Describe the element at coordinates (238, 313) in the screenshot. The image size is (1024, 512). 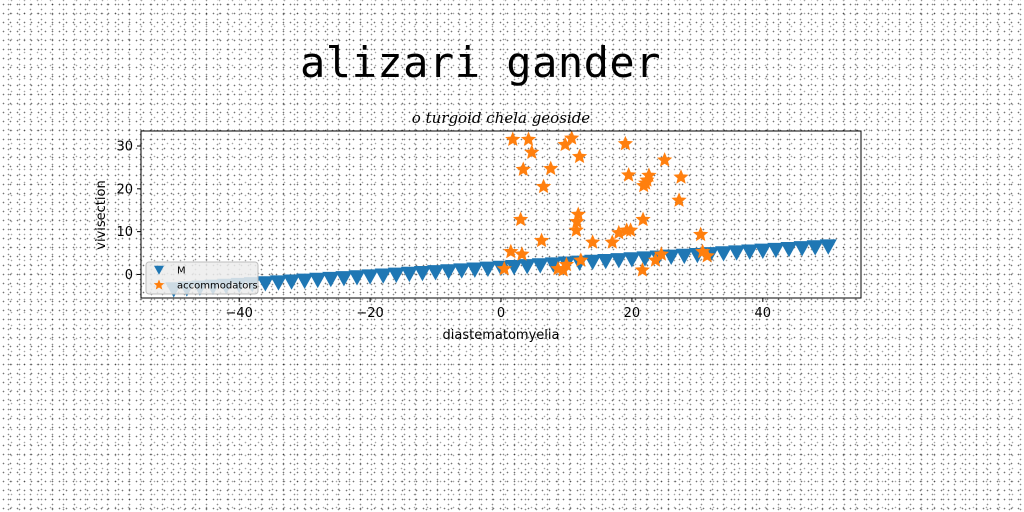
I see `x-tick-label: −40` at that location.